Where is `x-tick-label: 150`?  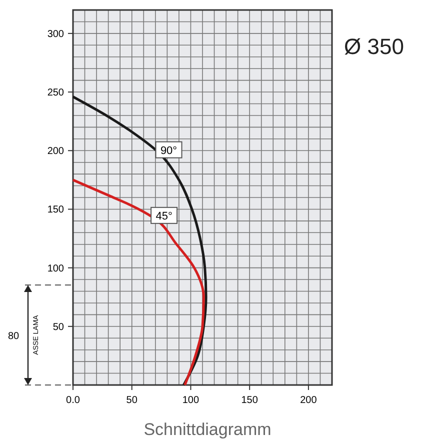
x-tick-label: 150 is located at coordinates (249, 400).